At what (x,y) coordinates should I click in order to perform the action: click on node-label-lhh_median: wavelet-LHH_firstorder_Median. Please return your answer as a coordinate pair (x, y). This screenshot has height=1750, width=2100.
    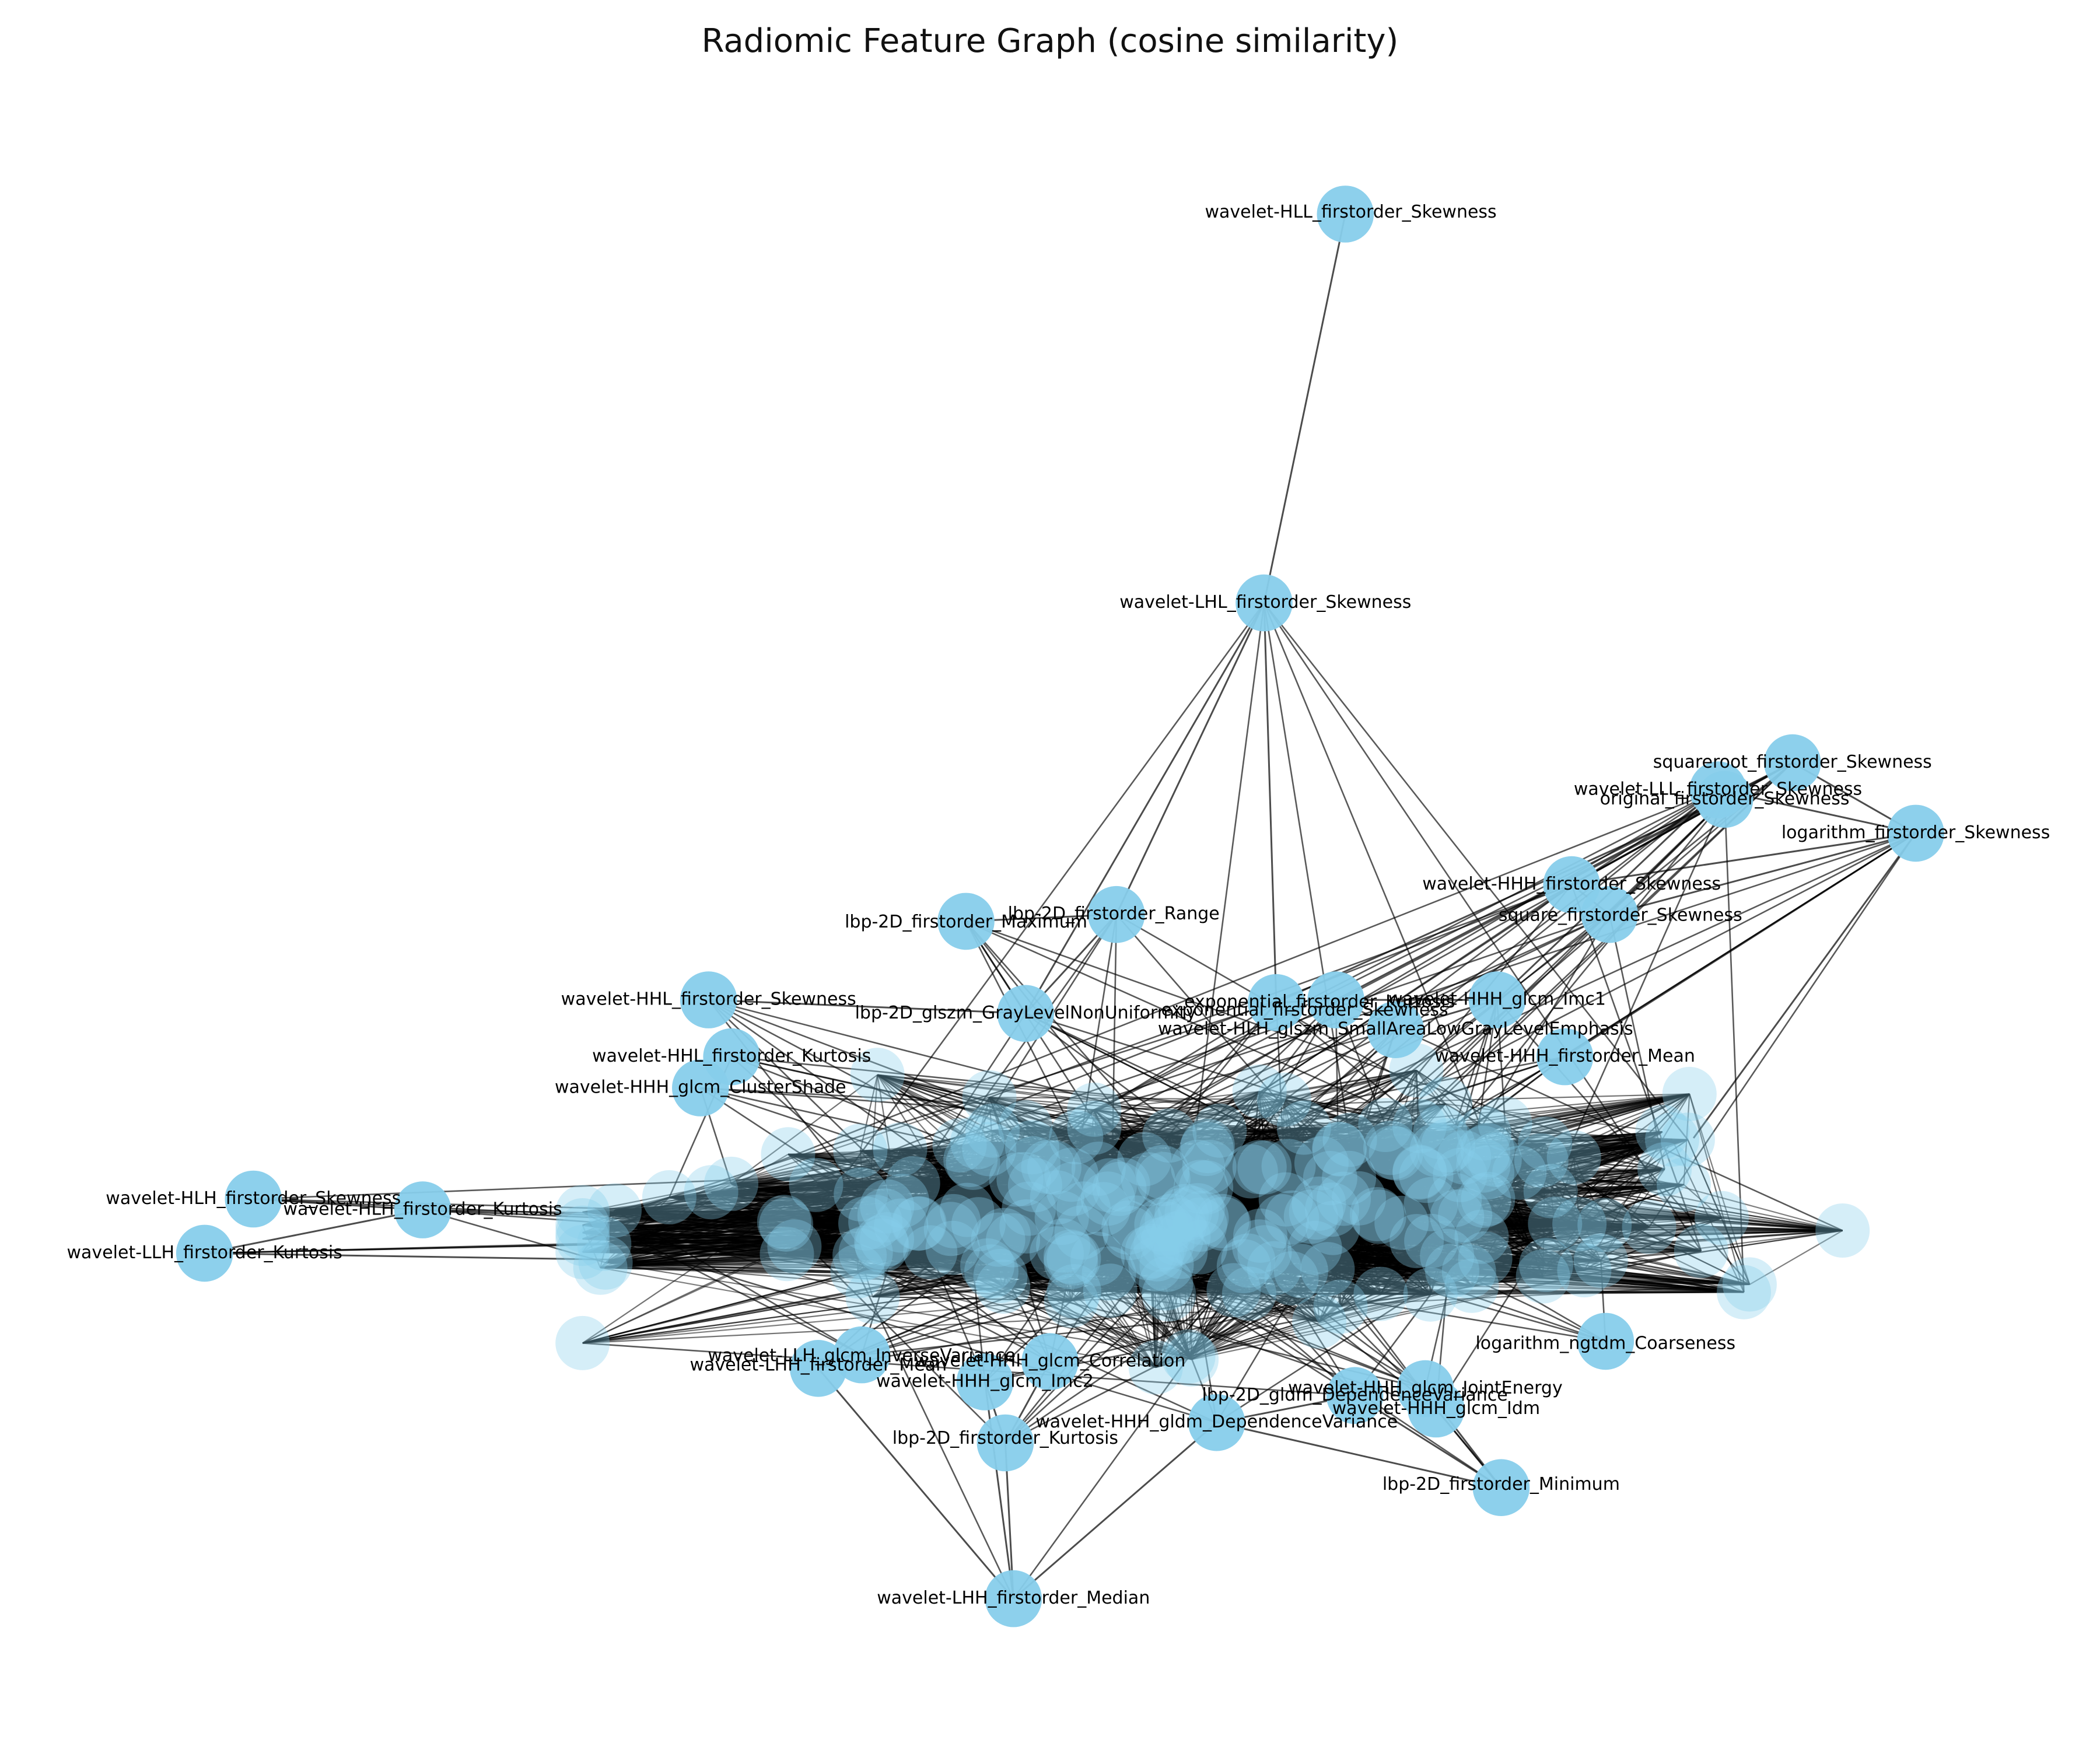
    Looking at the image, I should click on (1013, 1598).